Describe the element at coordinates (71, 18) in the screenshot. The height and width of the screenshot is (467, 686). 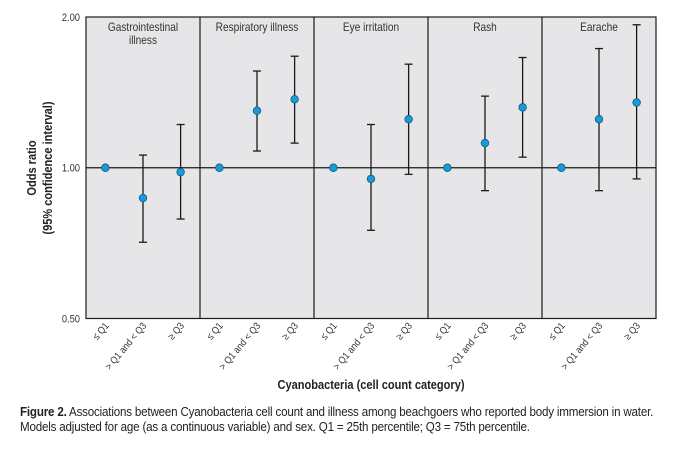
I see `y-tick-label: 2.00` at that location.